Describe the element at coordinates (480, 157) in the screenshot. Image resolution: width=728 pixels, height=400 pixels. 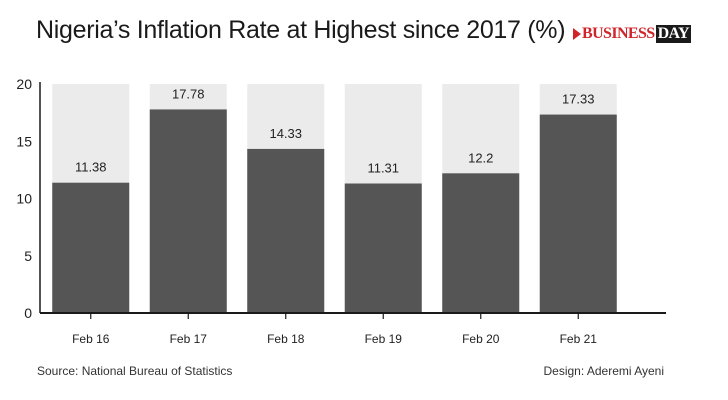
I see `data-label: 12.2` at that location.